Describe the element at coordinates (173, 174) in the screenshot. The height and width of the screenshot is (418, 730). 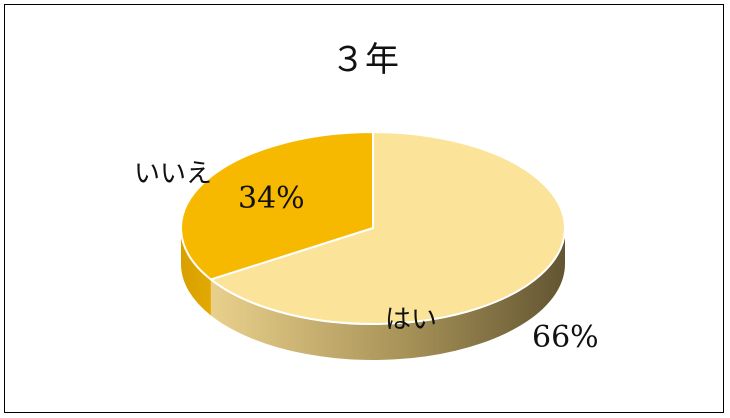
I see `slice-label-no: いいえ` at that location.